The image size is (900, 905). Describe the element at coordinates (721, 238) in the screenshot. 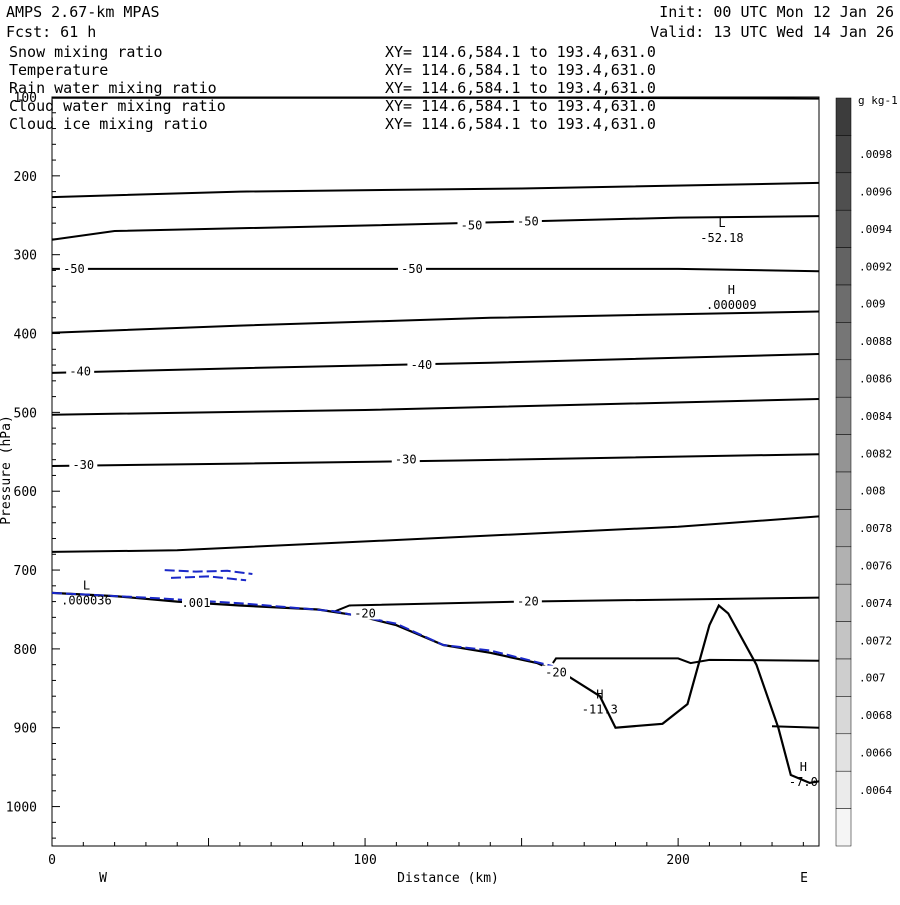

I see `extremum-value: -52.18` at that location.